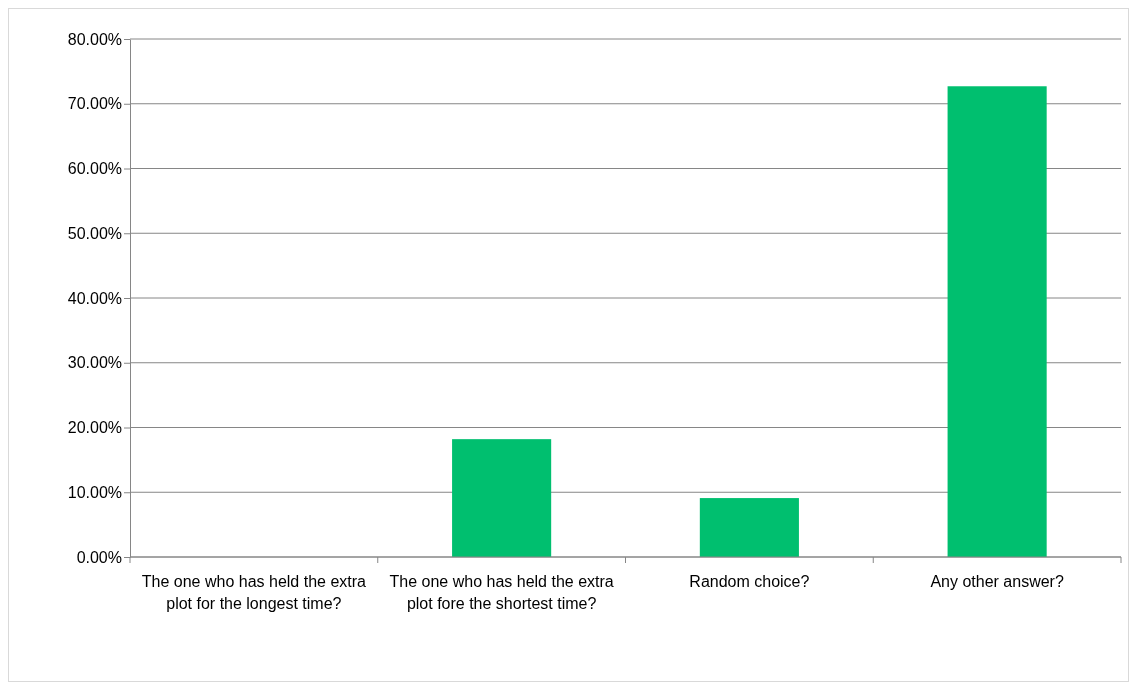  What do you see at coordinates (749, 581) in the screenshot?
I see `x-tick-label: Random choice?` at bounding box center [749, 581].